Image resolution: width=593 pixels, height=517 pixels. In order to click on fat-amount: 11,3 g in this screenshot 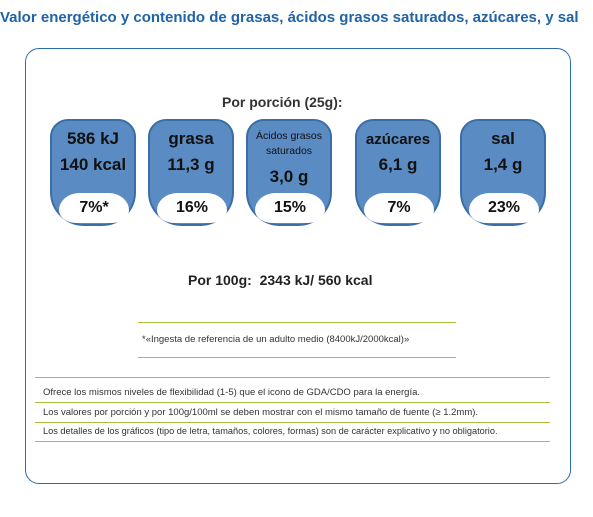, I will do `click(191, 164)`.